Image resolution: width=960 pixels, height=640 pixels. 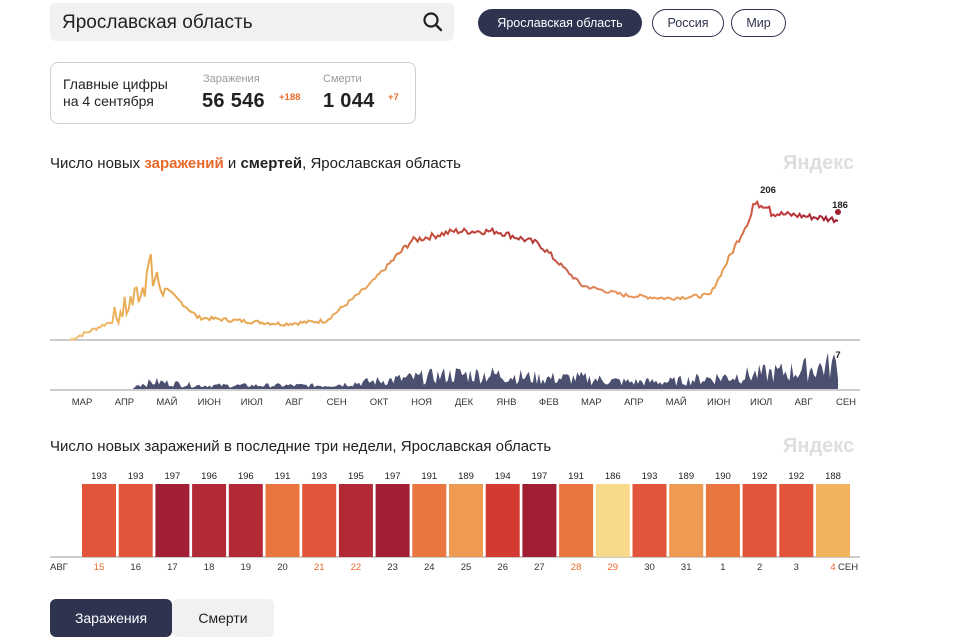 What do you see at coordinates (846, 402) in the screenshot?
I see `month-tick-label: СЕН` at bounding box center [846, 402].